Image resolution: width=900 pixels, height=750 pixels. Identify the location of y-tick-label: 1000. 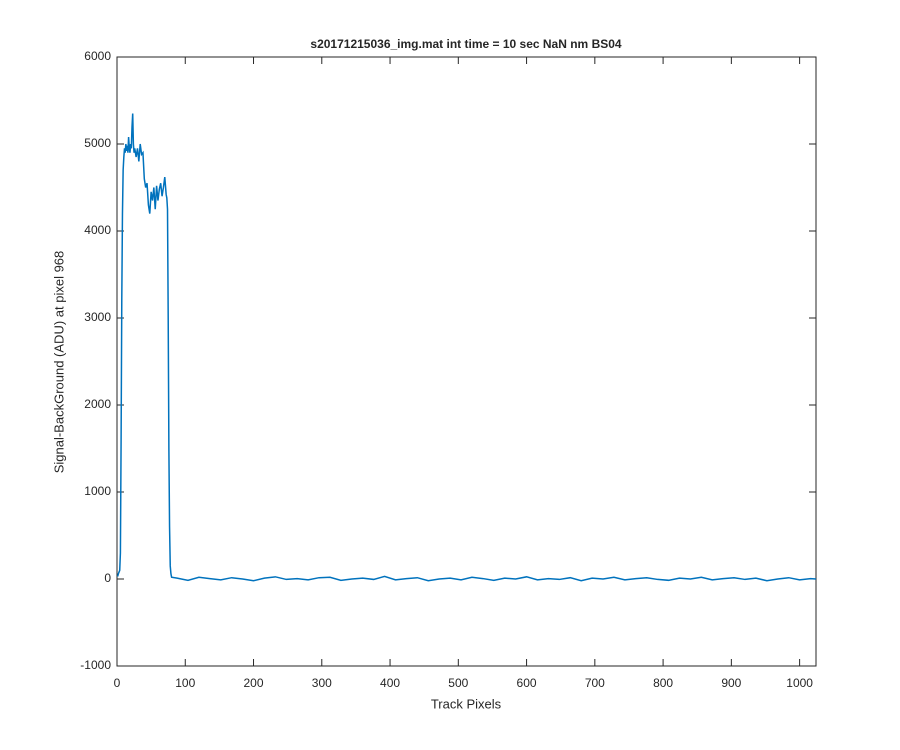
(97, 491).